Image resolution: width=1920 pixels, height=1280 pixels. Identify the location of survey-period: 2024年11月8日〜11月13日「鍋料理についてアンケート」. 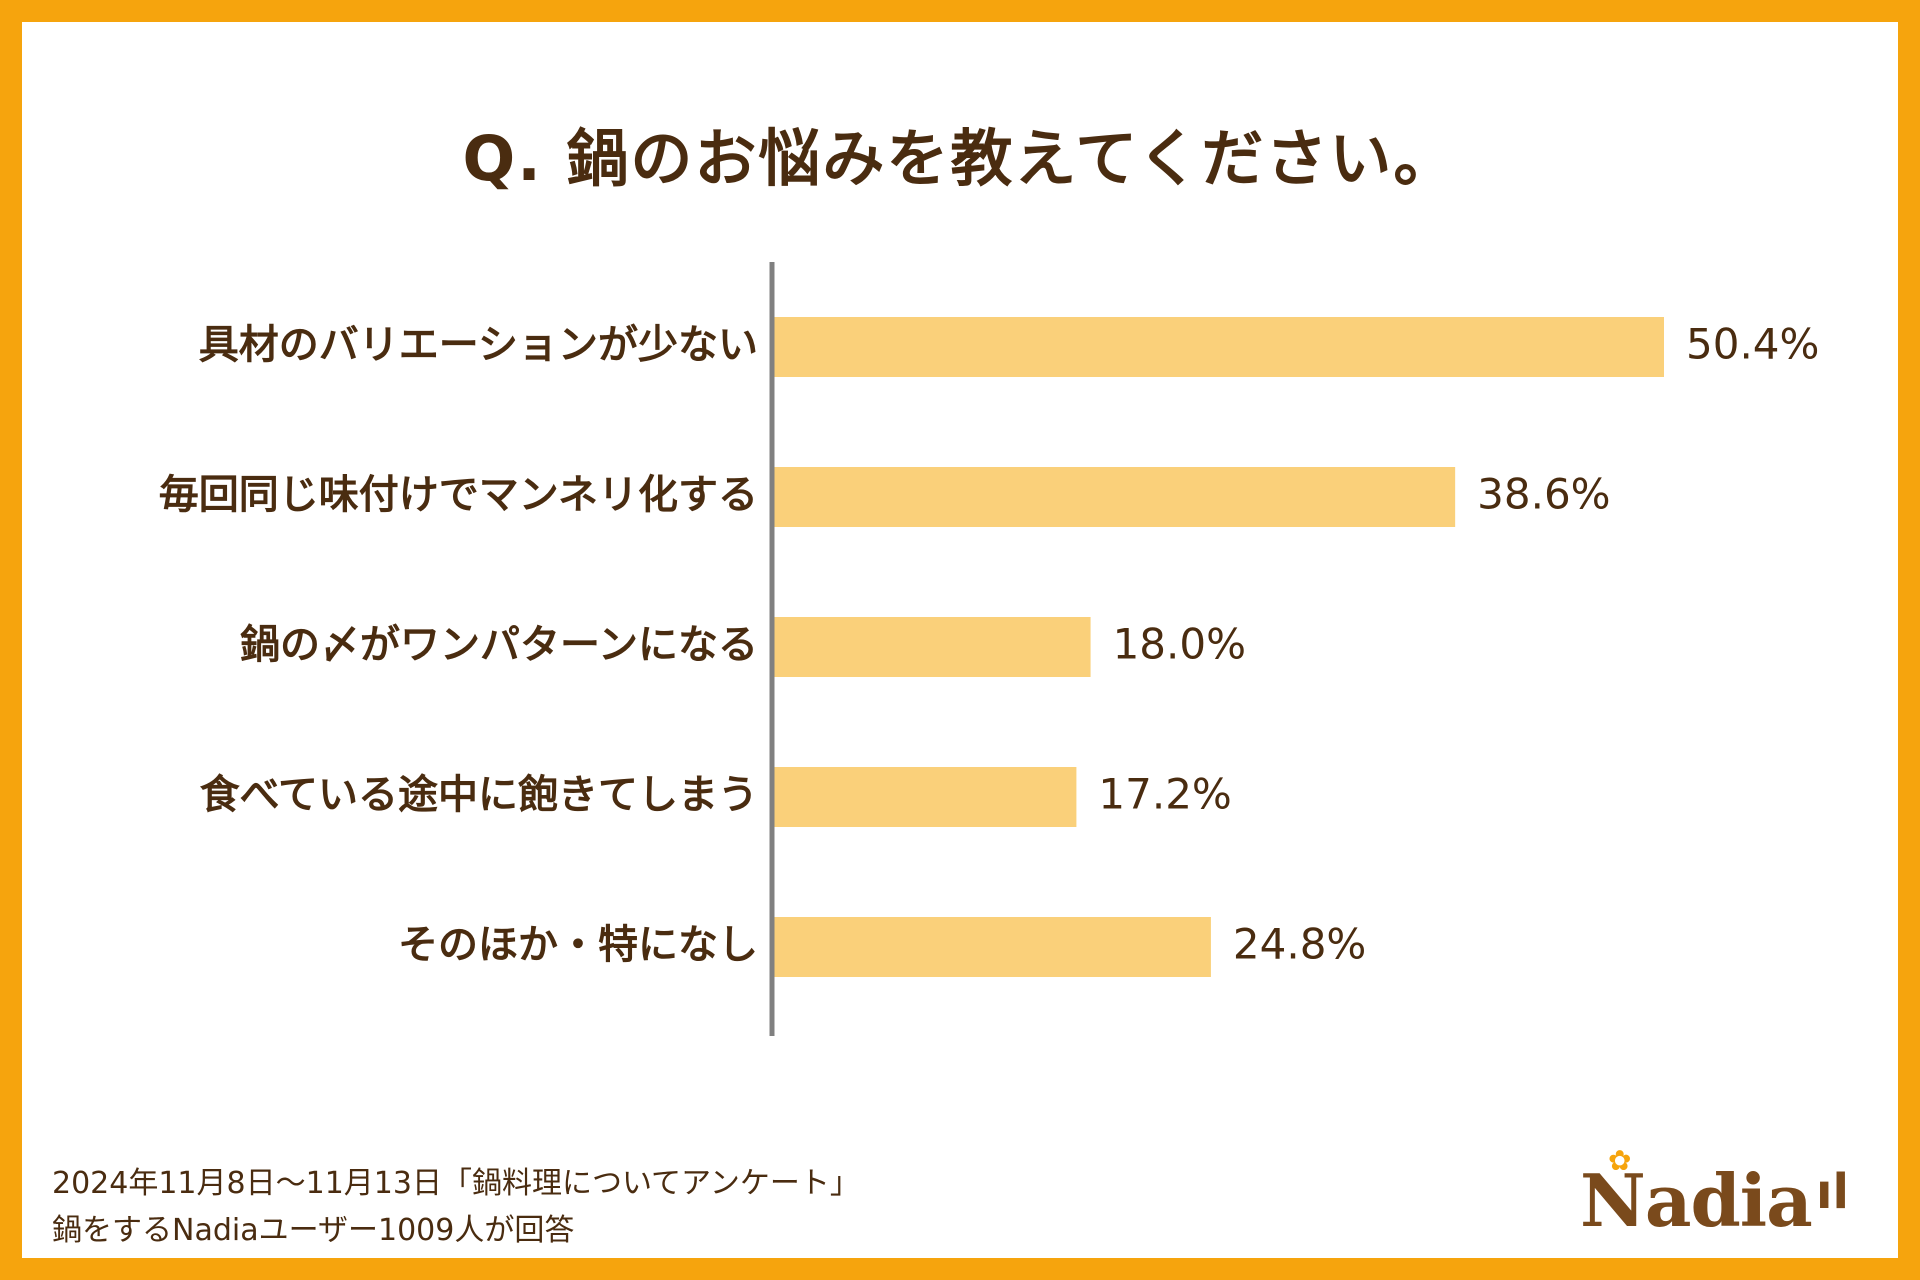
(456, 1183).